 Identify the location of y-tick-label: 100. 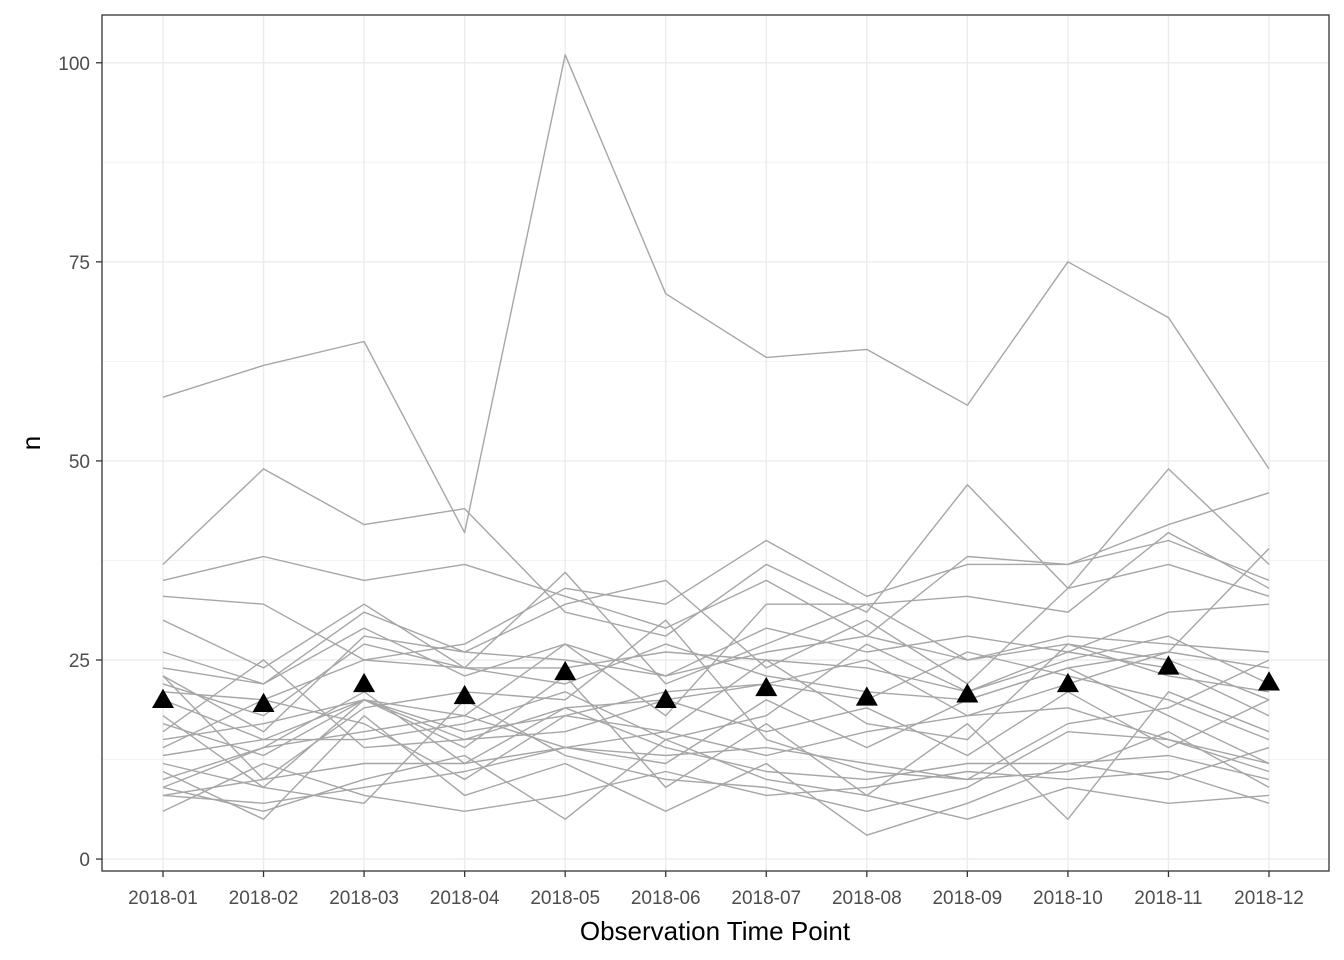
(74, 64).